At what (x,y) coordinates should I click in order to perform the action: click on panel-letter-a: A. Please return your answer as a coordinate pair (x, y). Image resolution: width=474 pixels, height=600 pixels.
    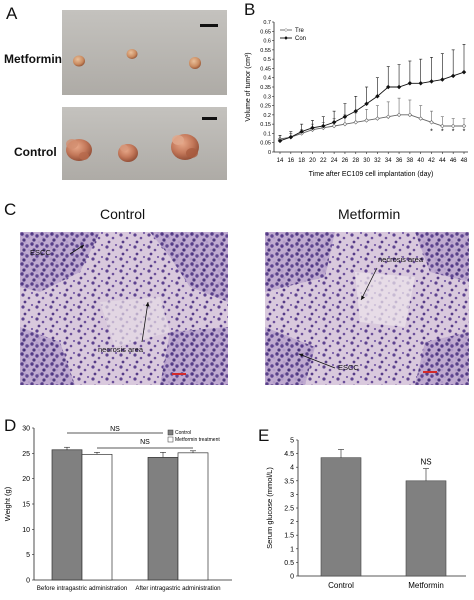
    Looking at the image, I should click on (12, 13).